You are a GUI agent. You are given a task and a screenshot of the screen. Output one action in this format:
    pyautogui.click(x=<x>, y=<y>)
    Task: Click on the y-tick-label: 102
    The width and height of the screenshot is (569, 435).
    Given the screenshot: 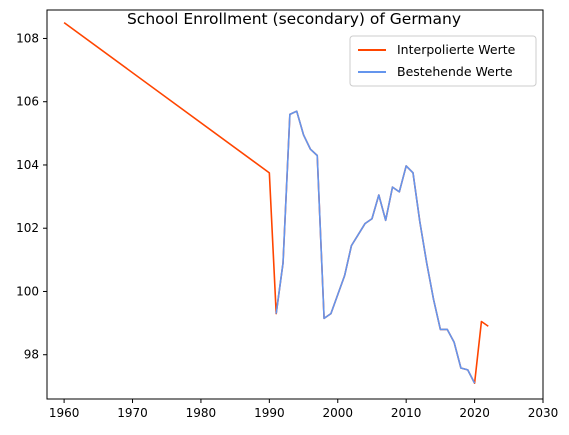 What is the action you would take?
    pyautogui.click(x=27, y=228)
    